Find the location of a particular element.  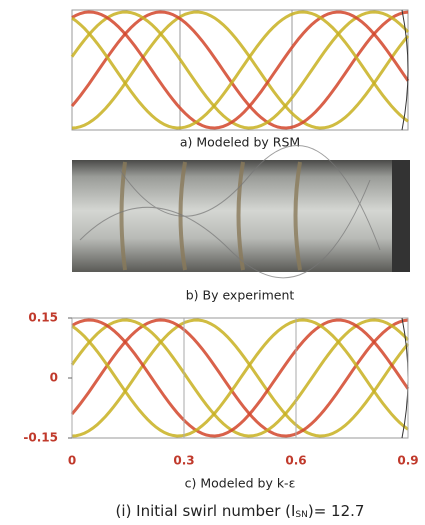

photo-edge is located at coordinates (401, 216).